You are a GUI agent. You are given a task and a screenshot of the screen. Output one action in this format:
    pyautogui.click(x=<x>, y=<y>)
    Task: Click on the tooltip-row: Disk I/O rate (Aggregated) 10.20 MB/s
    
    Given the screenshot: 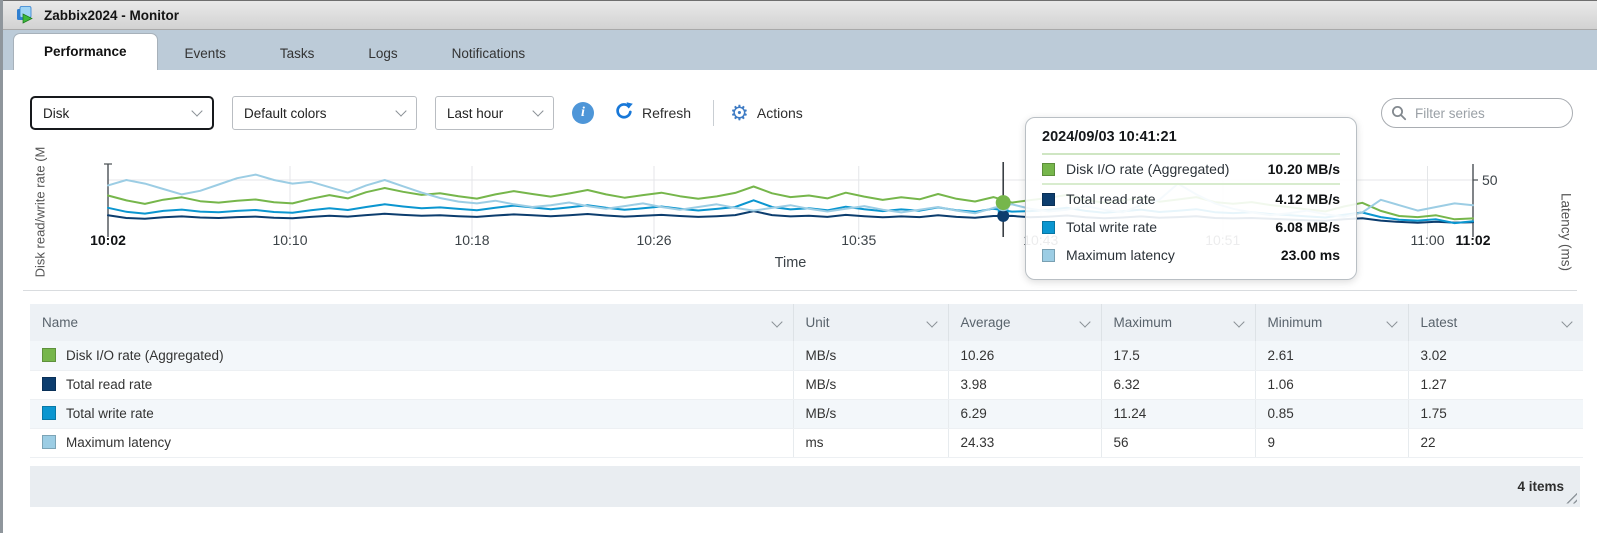 What is the action you would take?
    pyautogui.click(x=1191, y=170)
    